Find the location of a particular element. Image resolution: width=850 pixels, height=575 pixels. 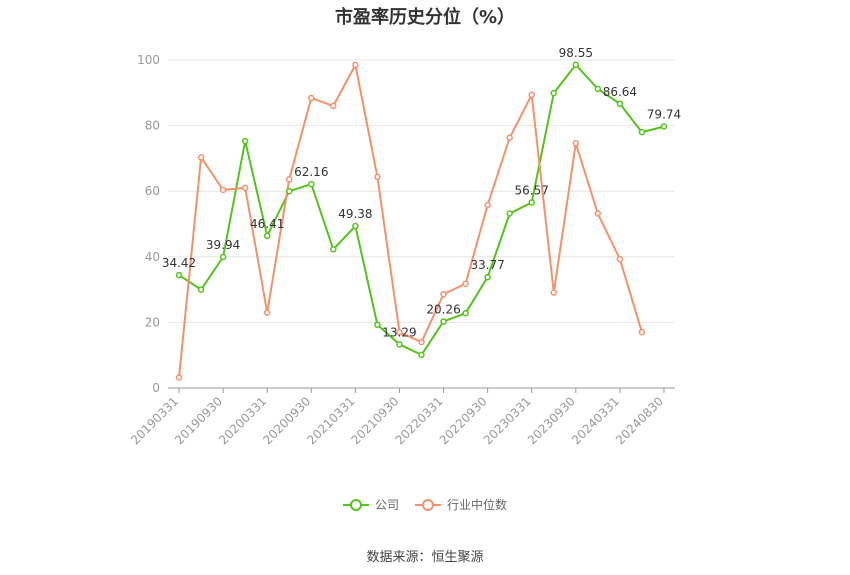

y-tick-label: 0 is located at coordinates (156, 388).